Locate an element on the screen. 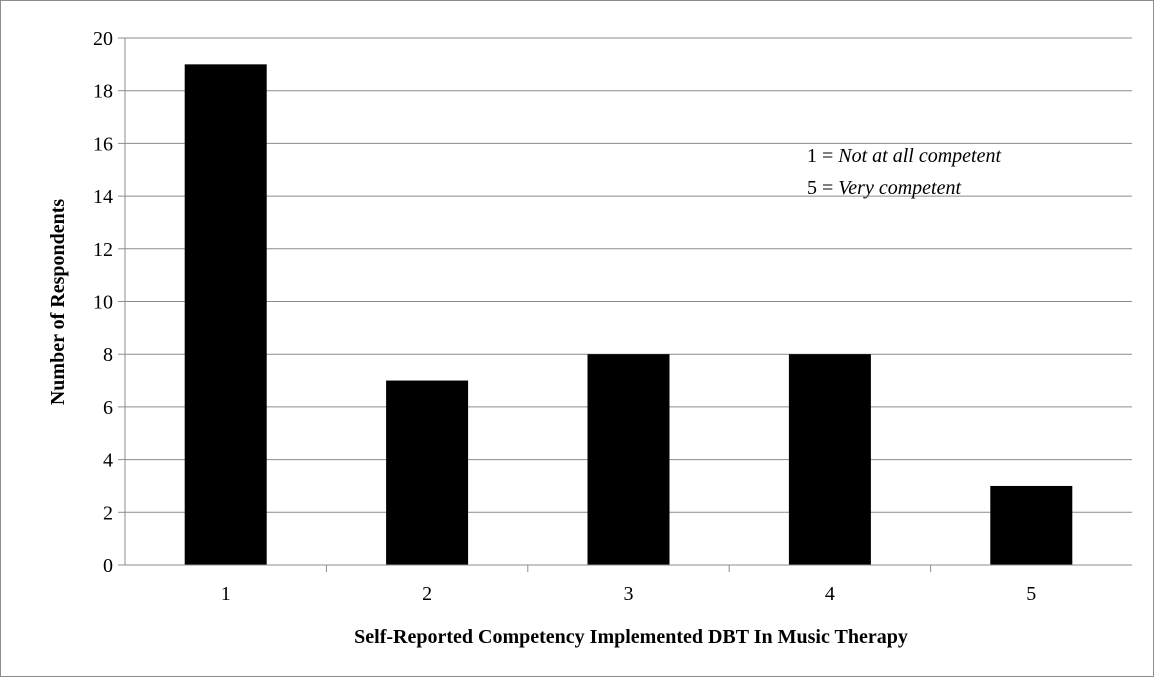 This screenshot has width=1154, height=682. y-tick-labels: 0 2 4 6 8 10 12 14 16 18 20 is located at coordinates (103, 302).